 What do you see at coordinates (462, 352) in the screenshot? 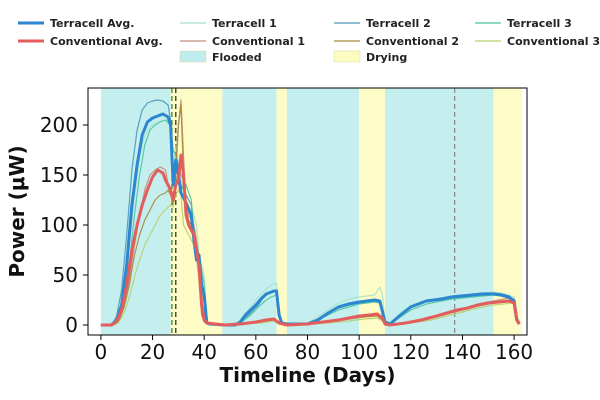
I see `x-tick-label: 140` at bounding box center [462, 352].